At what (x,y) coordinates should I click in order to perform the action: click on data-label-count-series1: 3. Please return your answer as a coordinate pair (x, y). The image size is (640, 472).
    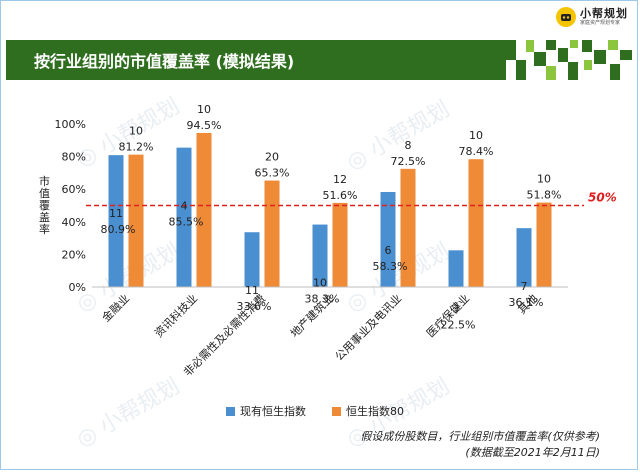
    Looking at the image, I should click on (456, 308).